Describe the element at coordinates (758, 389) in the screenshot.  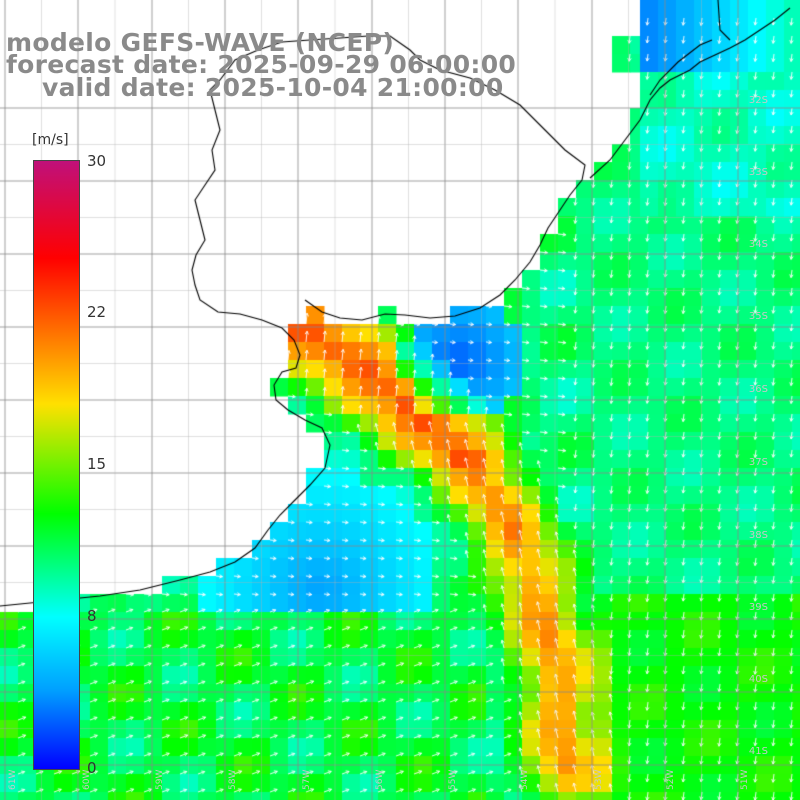
I see `lat-label-36s: 36S` at that location.